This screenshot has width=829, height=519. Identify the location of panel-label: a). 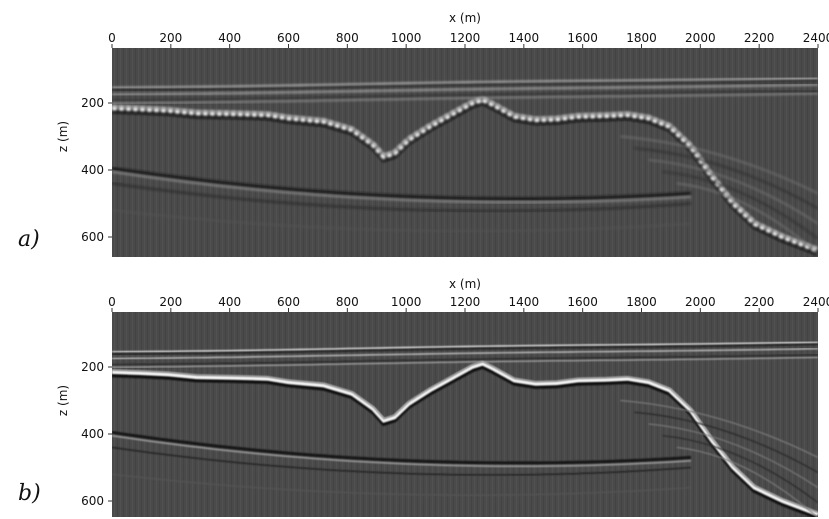
(29, 239).